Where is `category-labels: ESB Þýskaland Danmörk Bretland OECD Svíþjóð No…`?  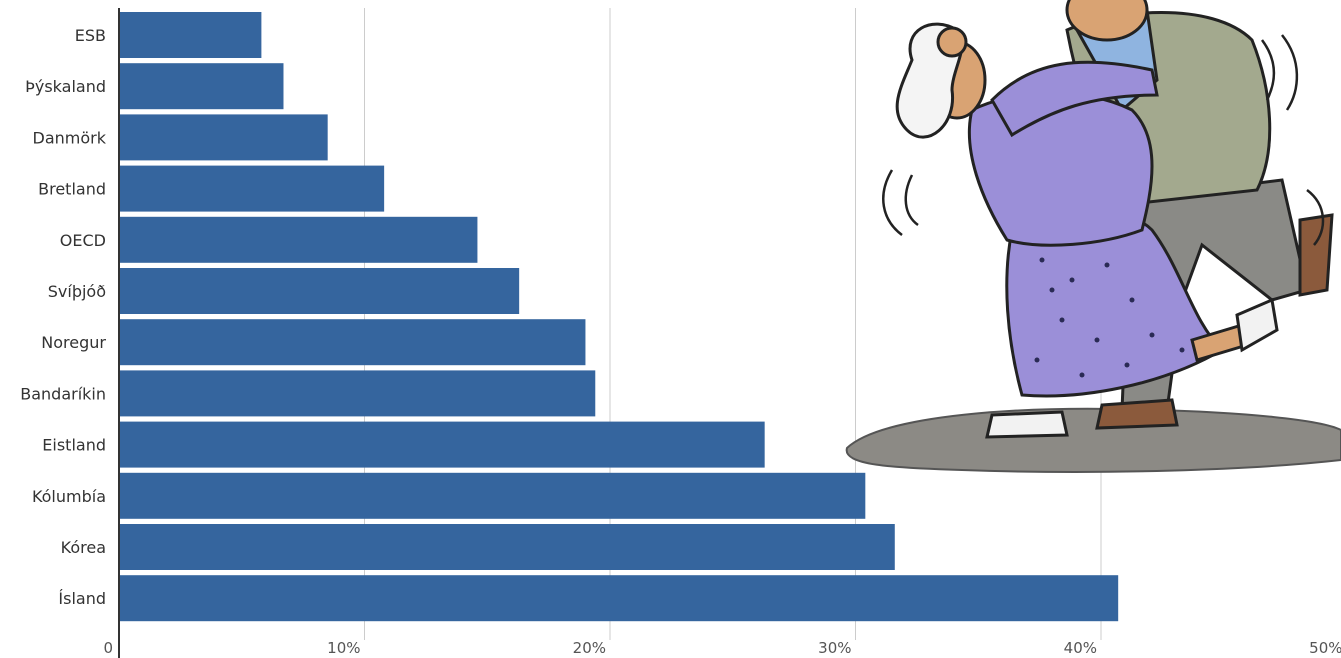 category-labels: ESB Þýskaland Danmörk Bretland OECD Svíþjóð No… is located at coordinates (63, 317).